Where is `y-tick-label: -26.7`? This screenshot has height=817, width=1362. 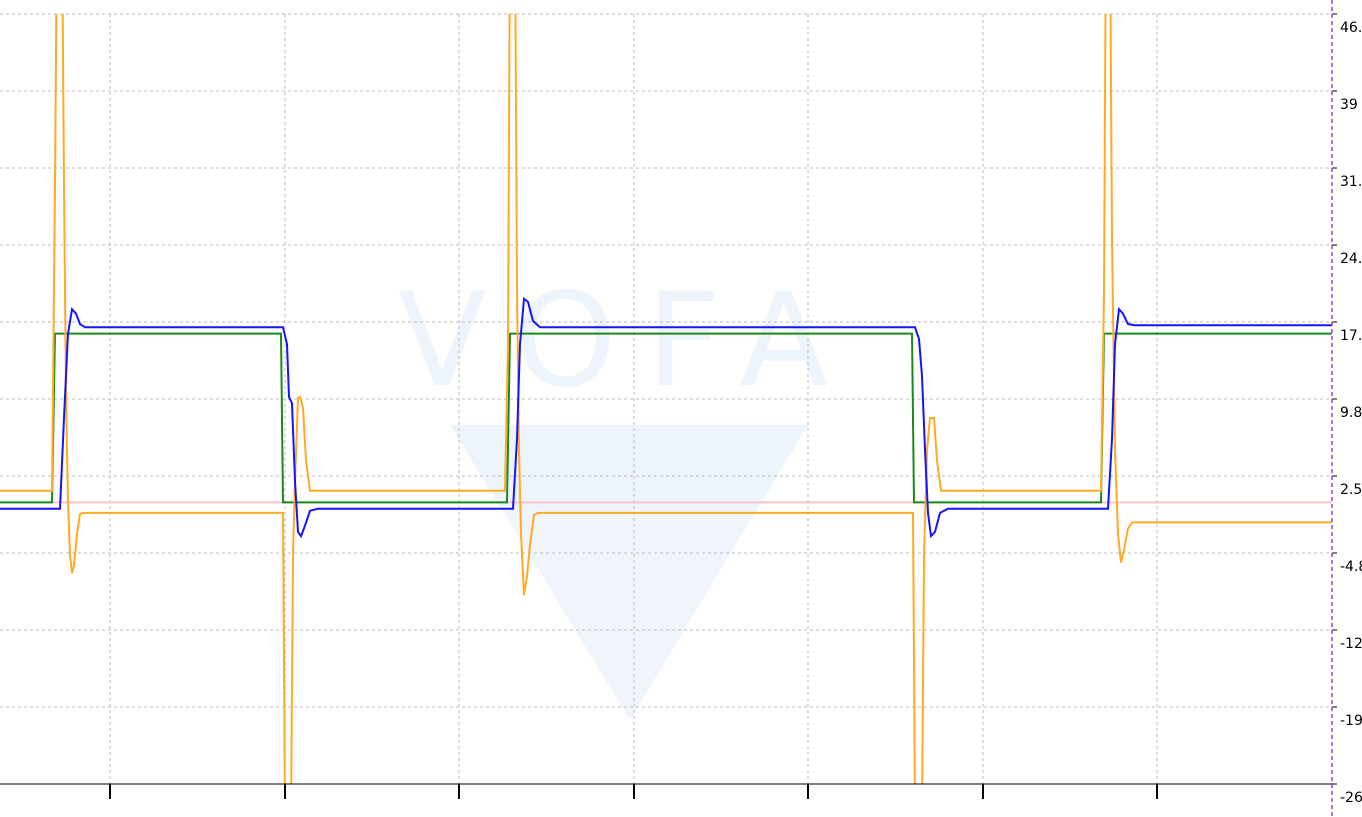
y-tick-label: -26.7 is located at coordinates (1351, 798).